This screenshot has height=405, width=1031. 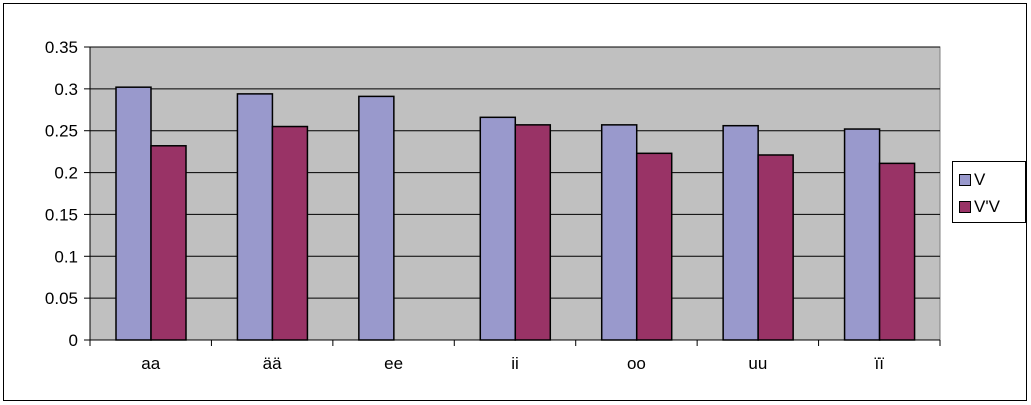 What do you see at coordinates (61, 298) in the screenshot?
I see `y-tick-label: 0.05` at bounding box center [61, 298].